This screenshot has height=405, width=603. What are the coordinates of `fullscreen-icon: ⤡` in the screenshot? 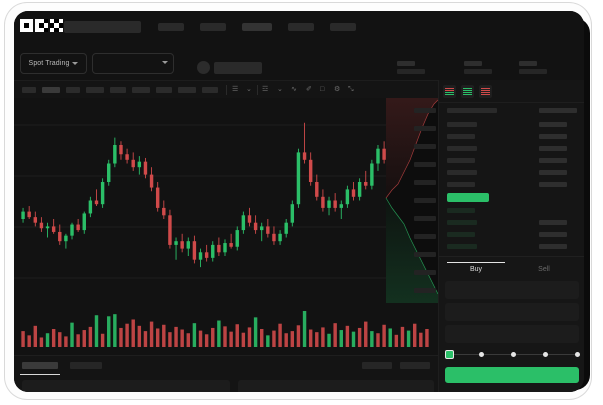 It's located at (351, 89).